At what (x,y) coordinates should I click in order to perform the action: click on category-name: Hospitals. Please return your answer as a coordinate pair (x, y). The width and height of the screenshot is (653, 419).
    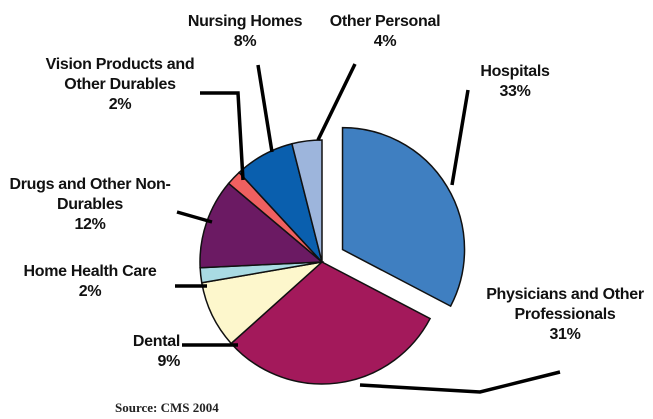
    Looking at the image, I should click on (515, 71).